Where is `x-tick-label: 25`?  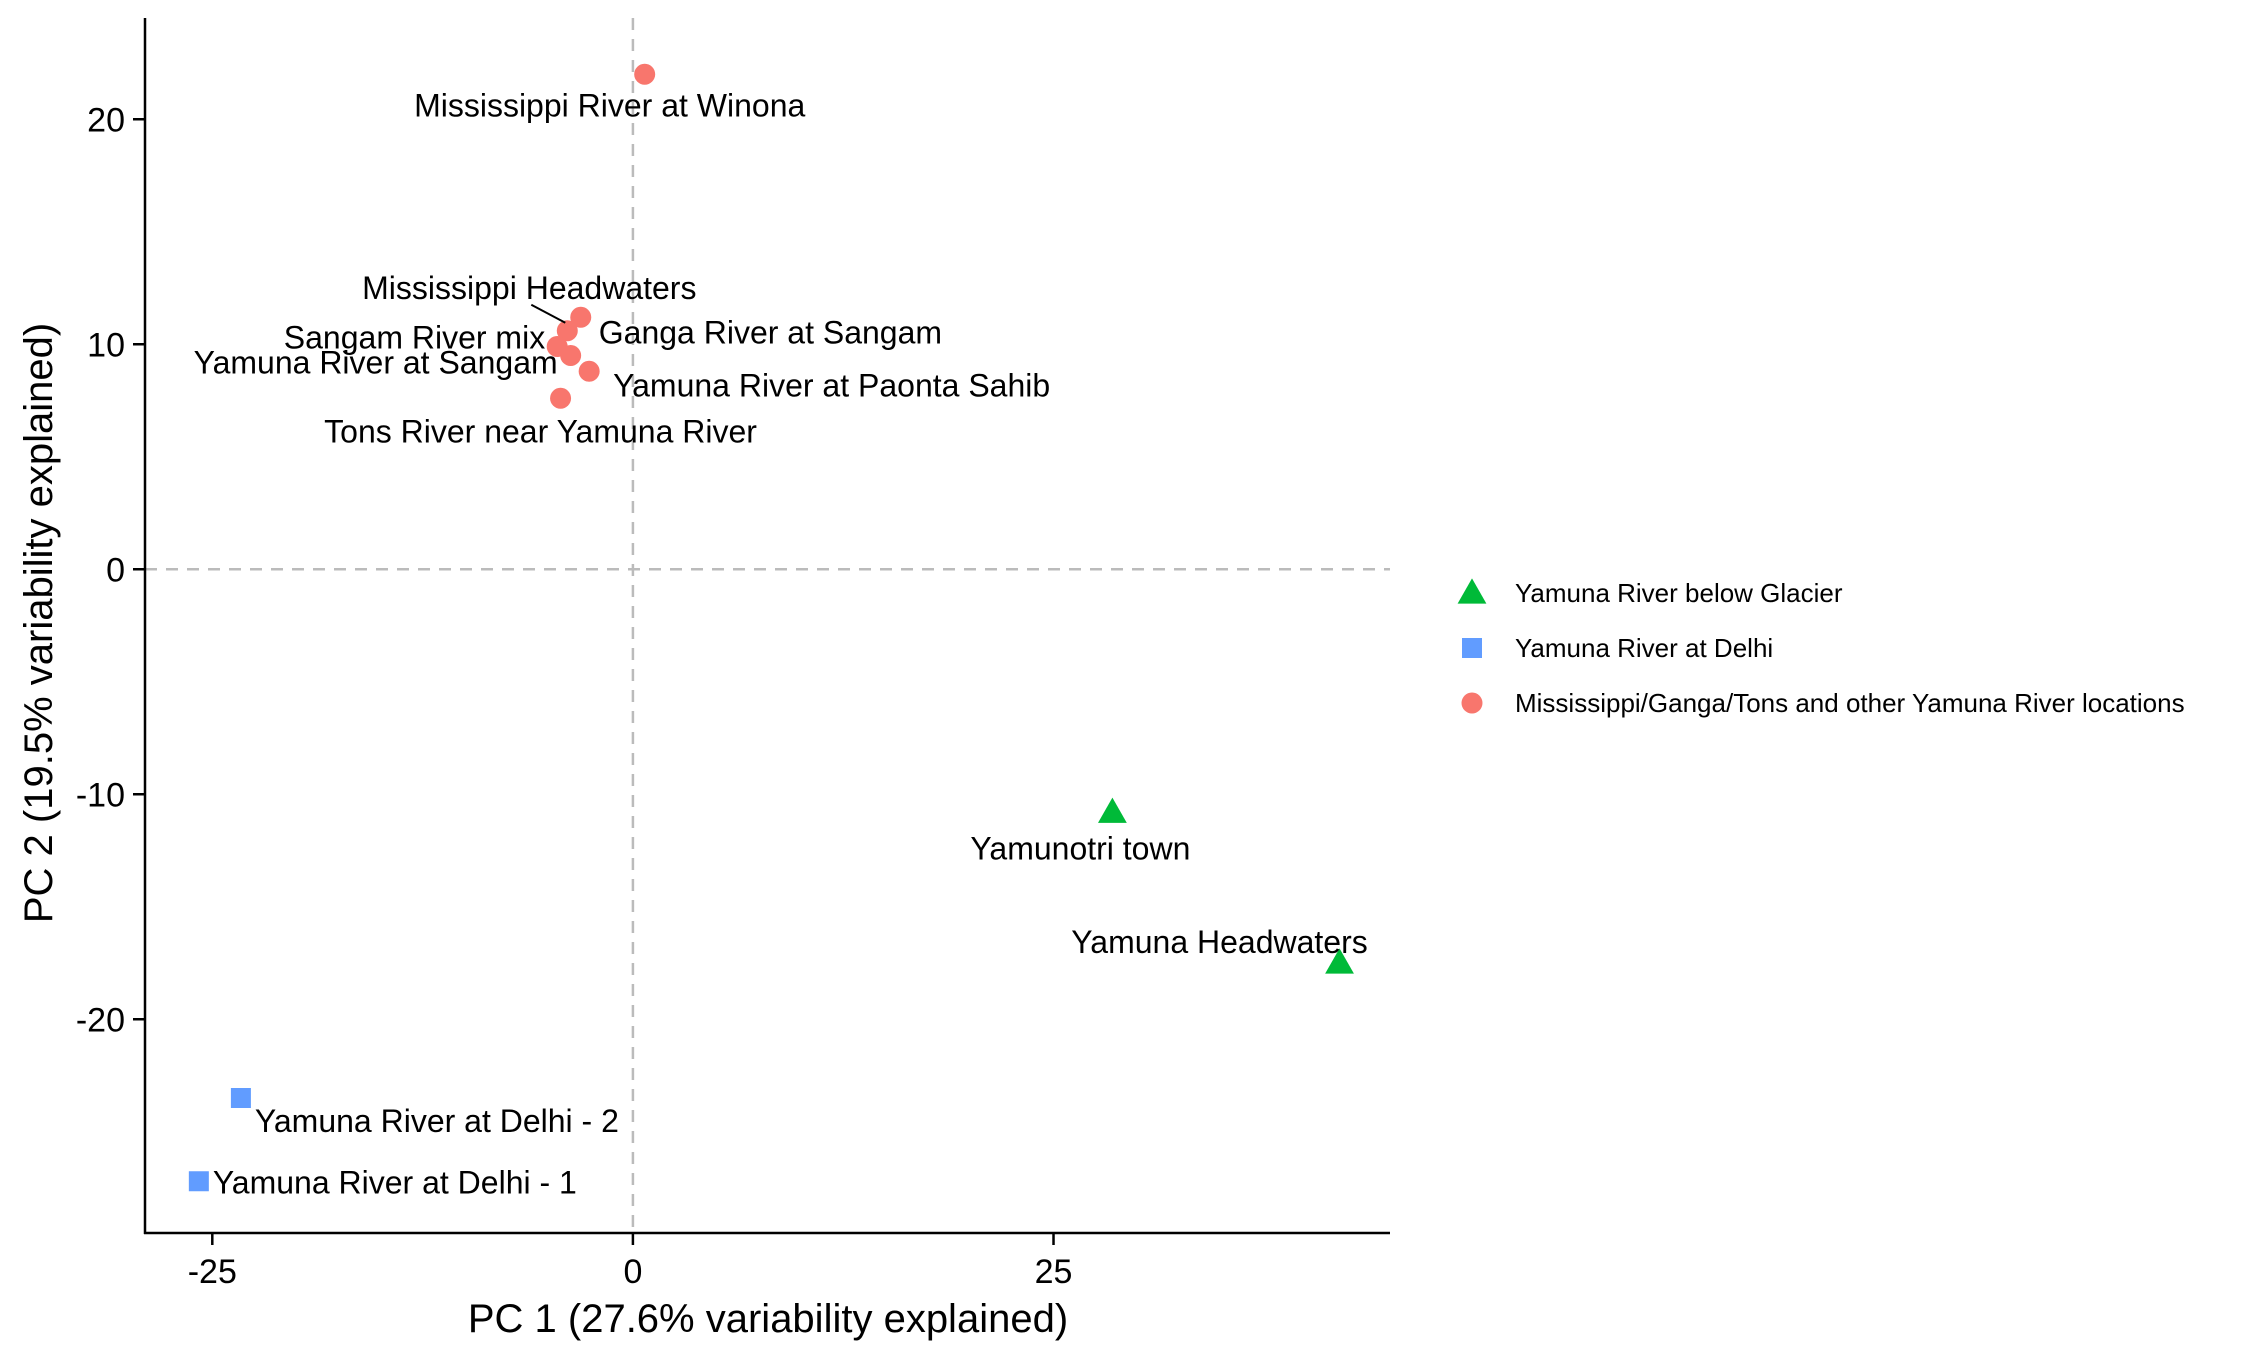
x-tick-label: 25 is located at coordinates (1054, 1272).